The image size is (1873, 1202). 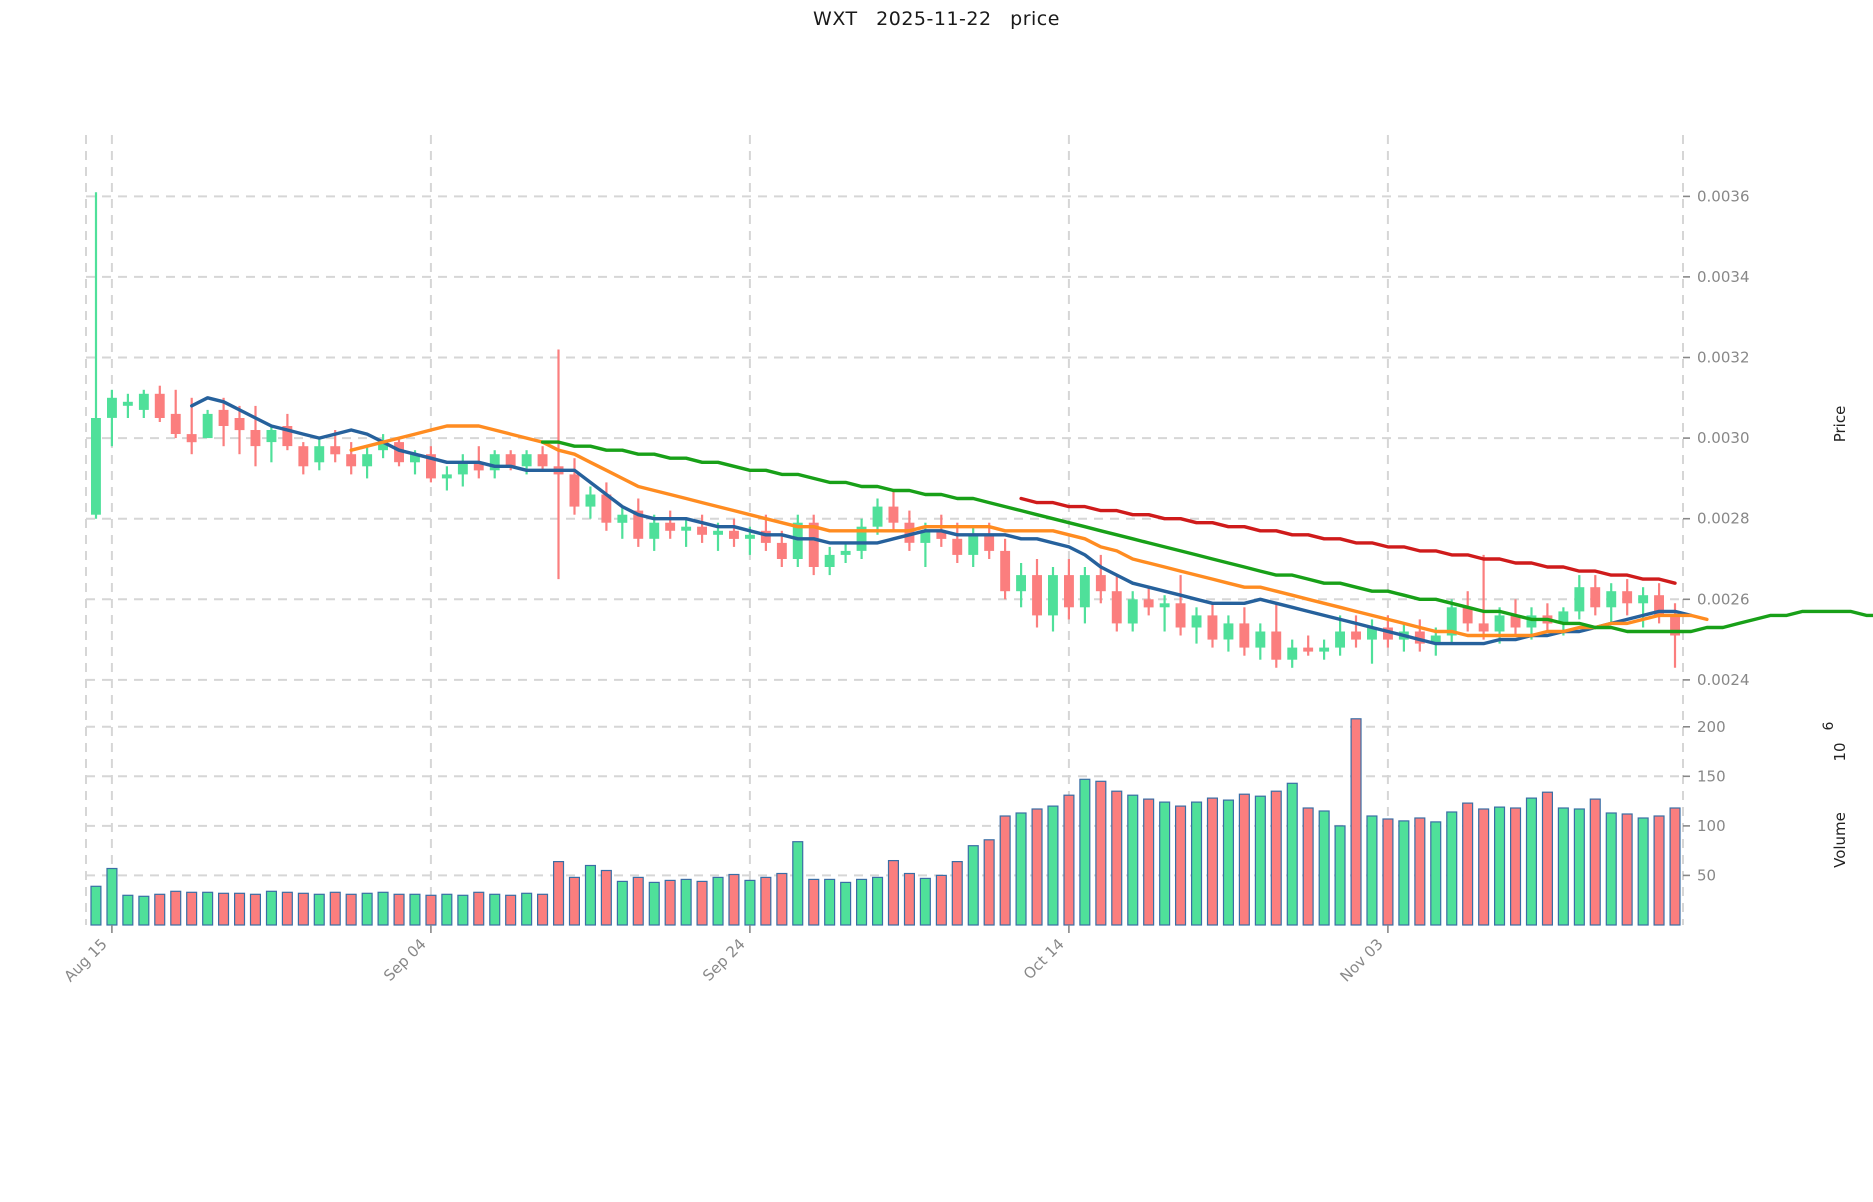 What do you see at coordinates (1704, 801) in the screenshot?
I see `volume-axis-ticks: 200 150 100 50` at bounding box center [1704, 801].